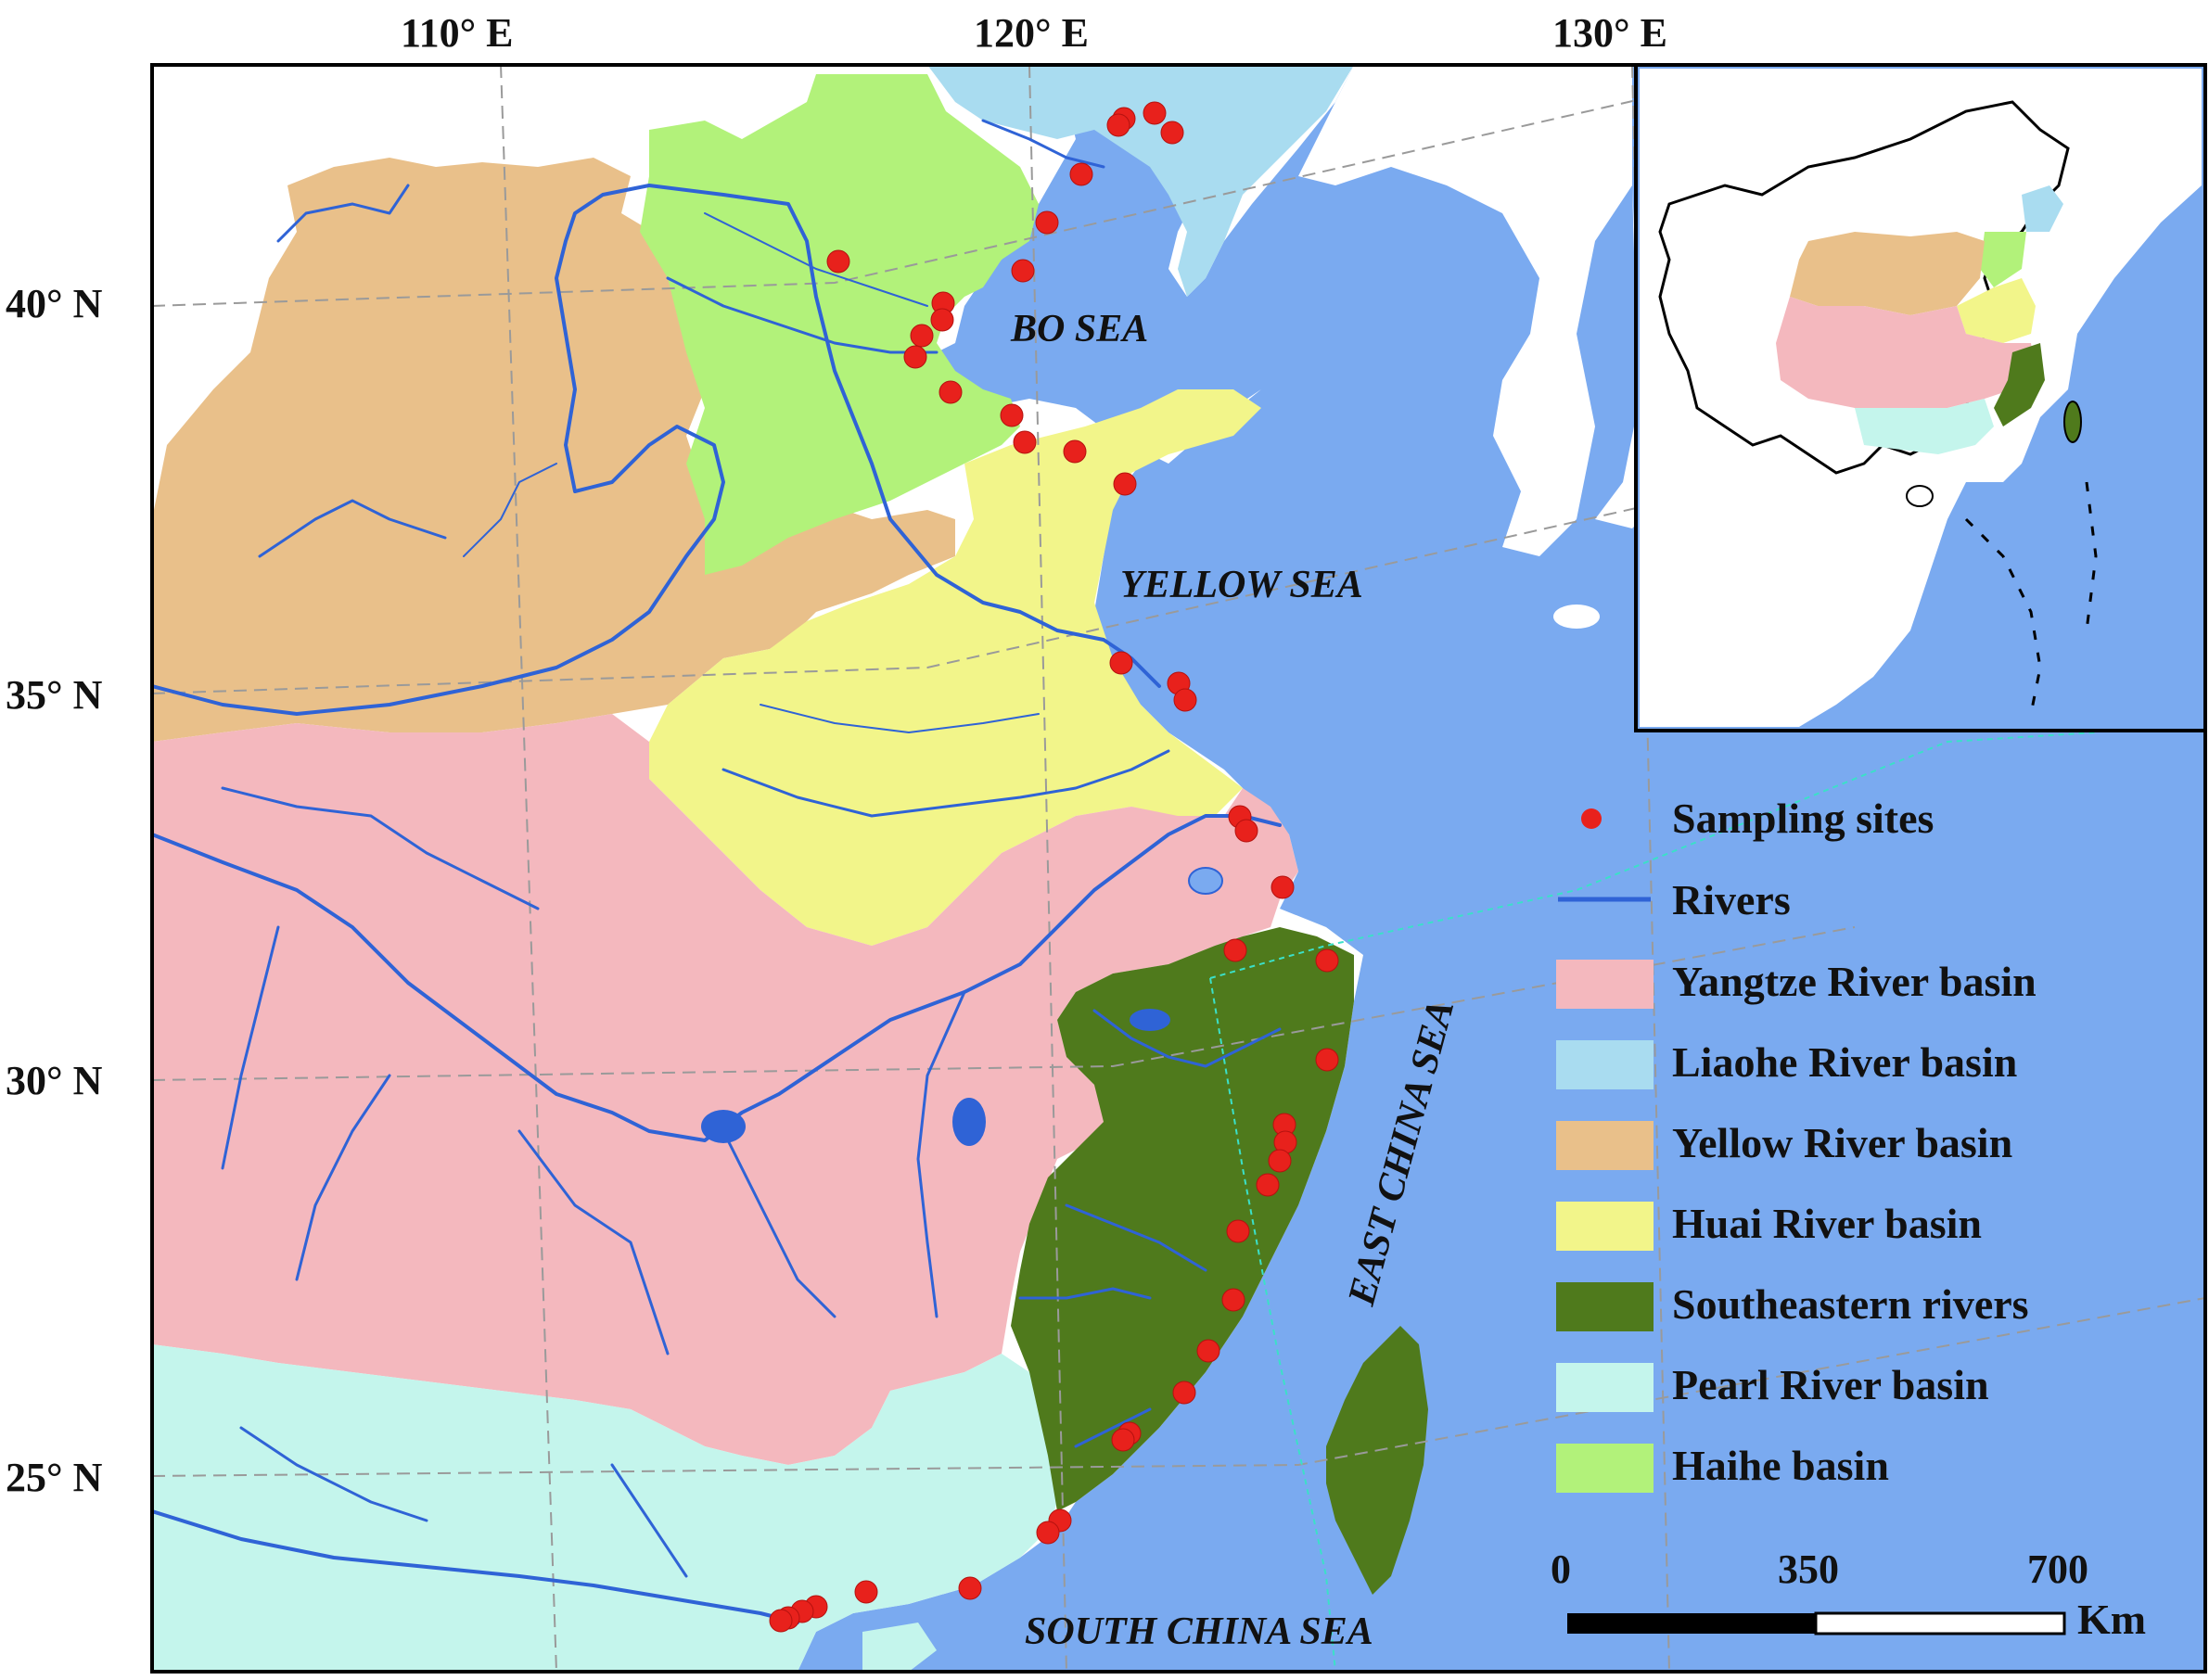  What do you see at coordinates (1887, 273) in the screenshot?
I see `inset-yellow` at bounding box center [1887, 273].